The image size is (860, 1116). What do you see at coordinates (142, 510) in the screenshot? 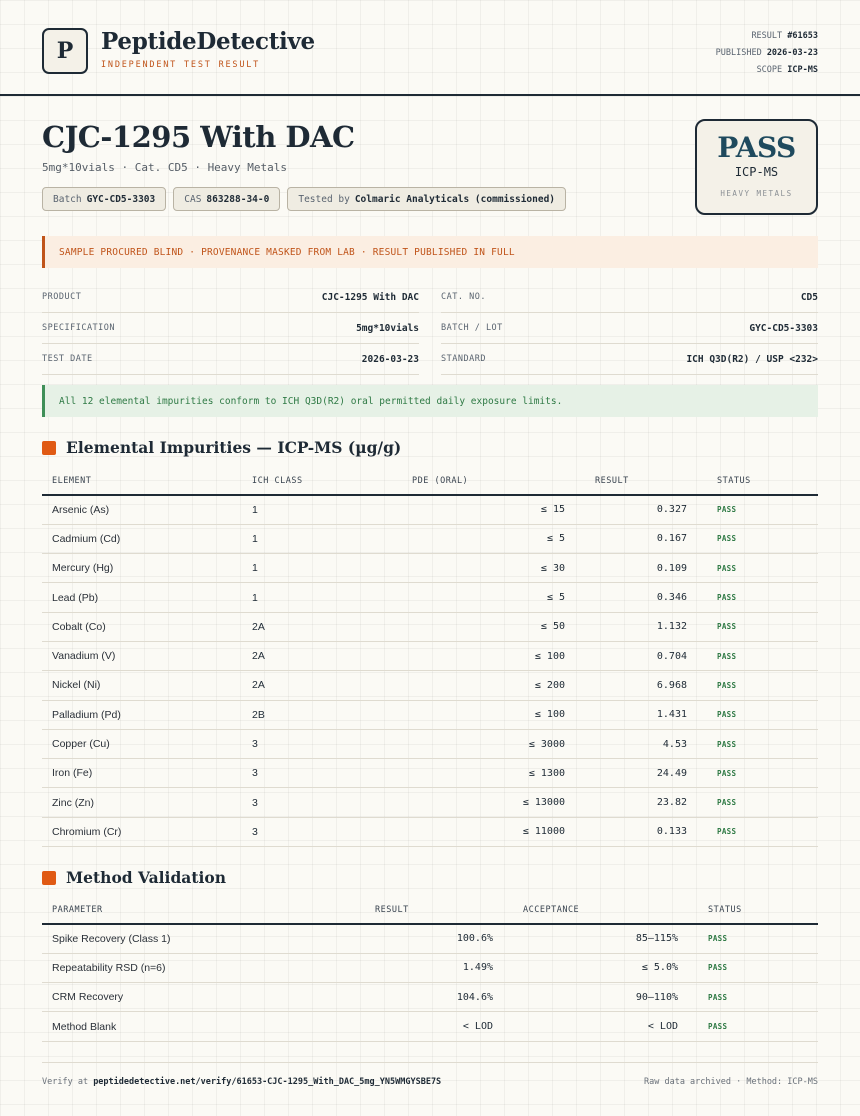
I see `element-cell: Arsenic (As)` at bounding box center [142, 510].